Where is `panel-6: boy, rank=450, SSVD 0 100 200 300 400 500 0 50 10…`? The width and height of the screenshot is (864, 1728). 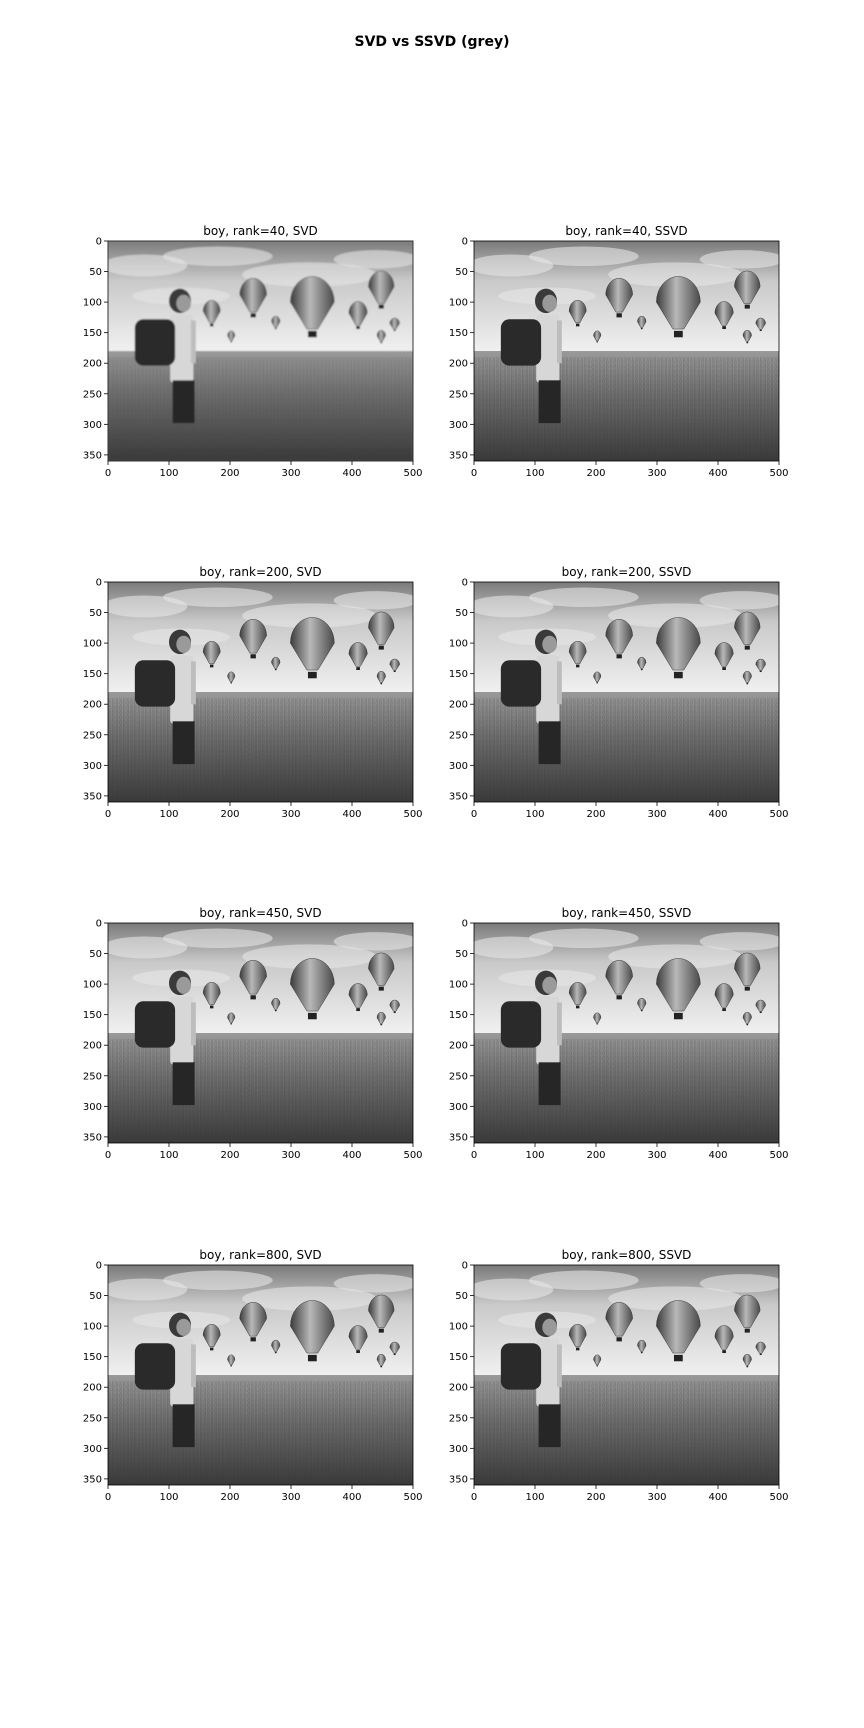 panel-6: boy, rank=450, SSVD 0 100 200 300 400 500 0 50 10… is located at coordinates (619, 1033).